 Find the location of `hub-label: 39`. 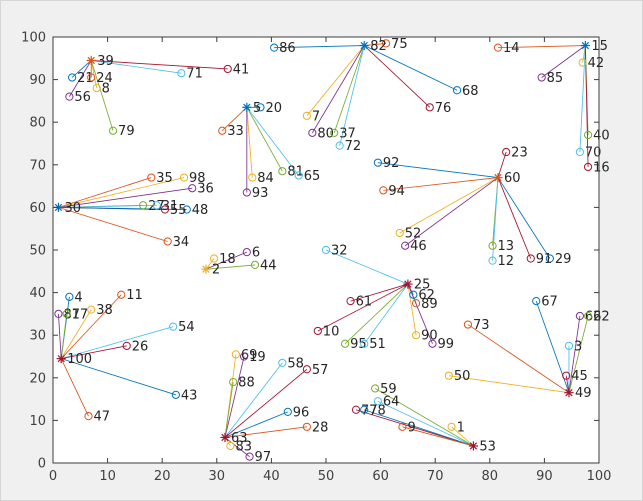

hub-label: 39 is located at coordinates (105, 61).